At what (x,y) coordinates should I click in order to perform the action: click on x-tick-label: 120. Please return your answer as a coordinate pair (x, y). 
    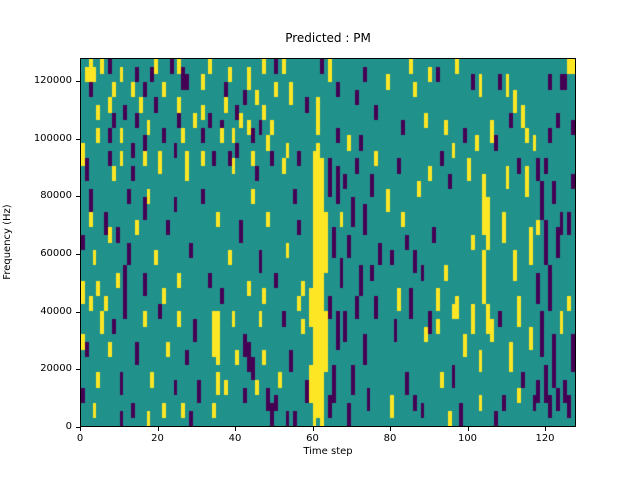
    Looking at the image, I should click on (545, 438).